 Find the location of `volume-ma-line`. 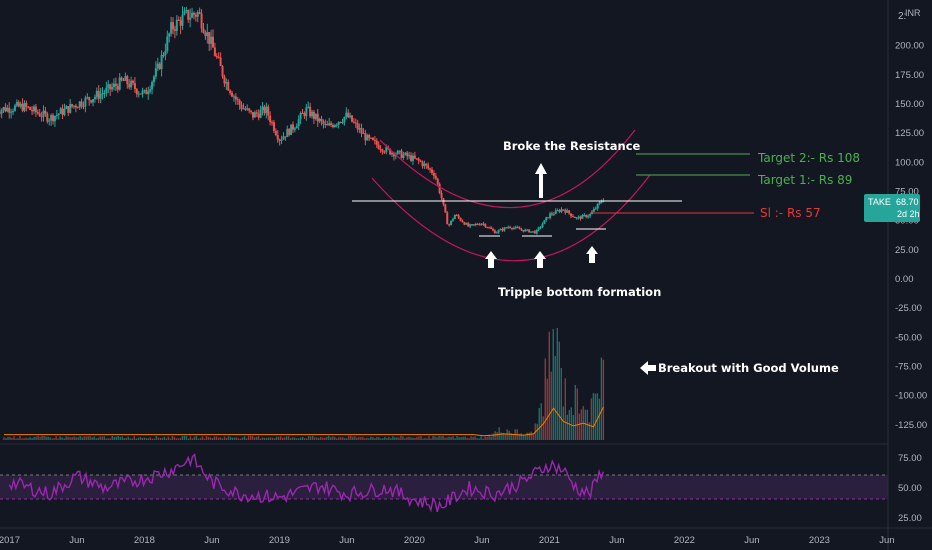

volume-ma-line is located at coordinates (304, 421).